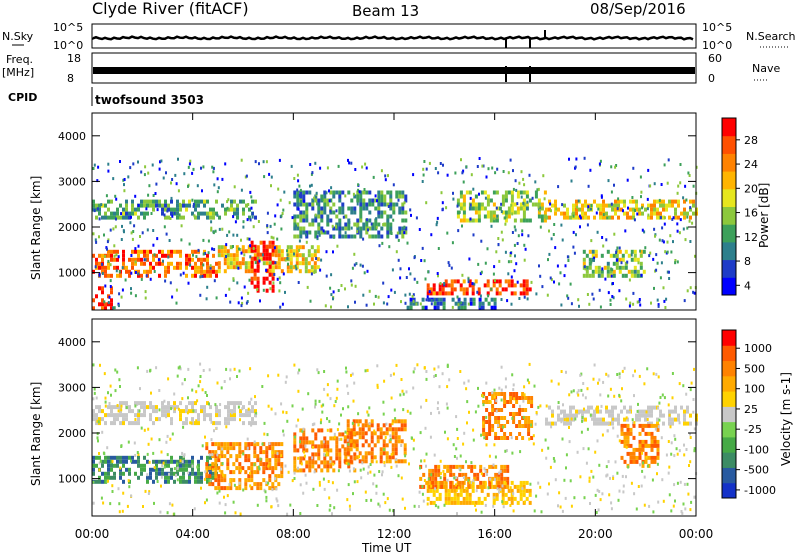 The image size is (800, 554). I want to click on nsky-tick-top: 10^5, so click(68, 27).